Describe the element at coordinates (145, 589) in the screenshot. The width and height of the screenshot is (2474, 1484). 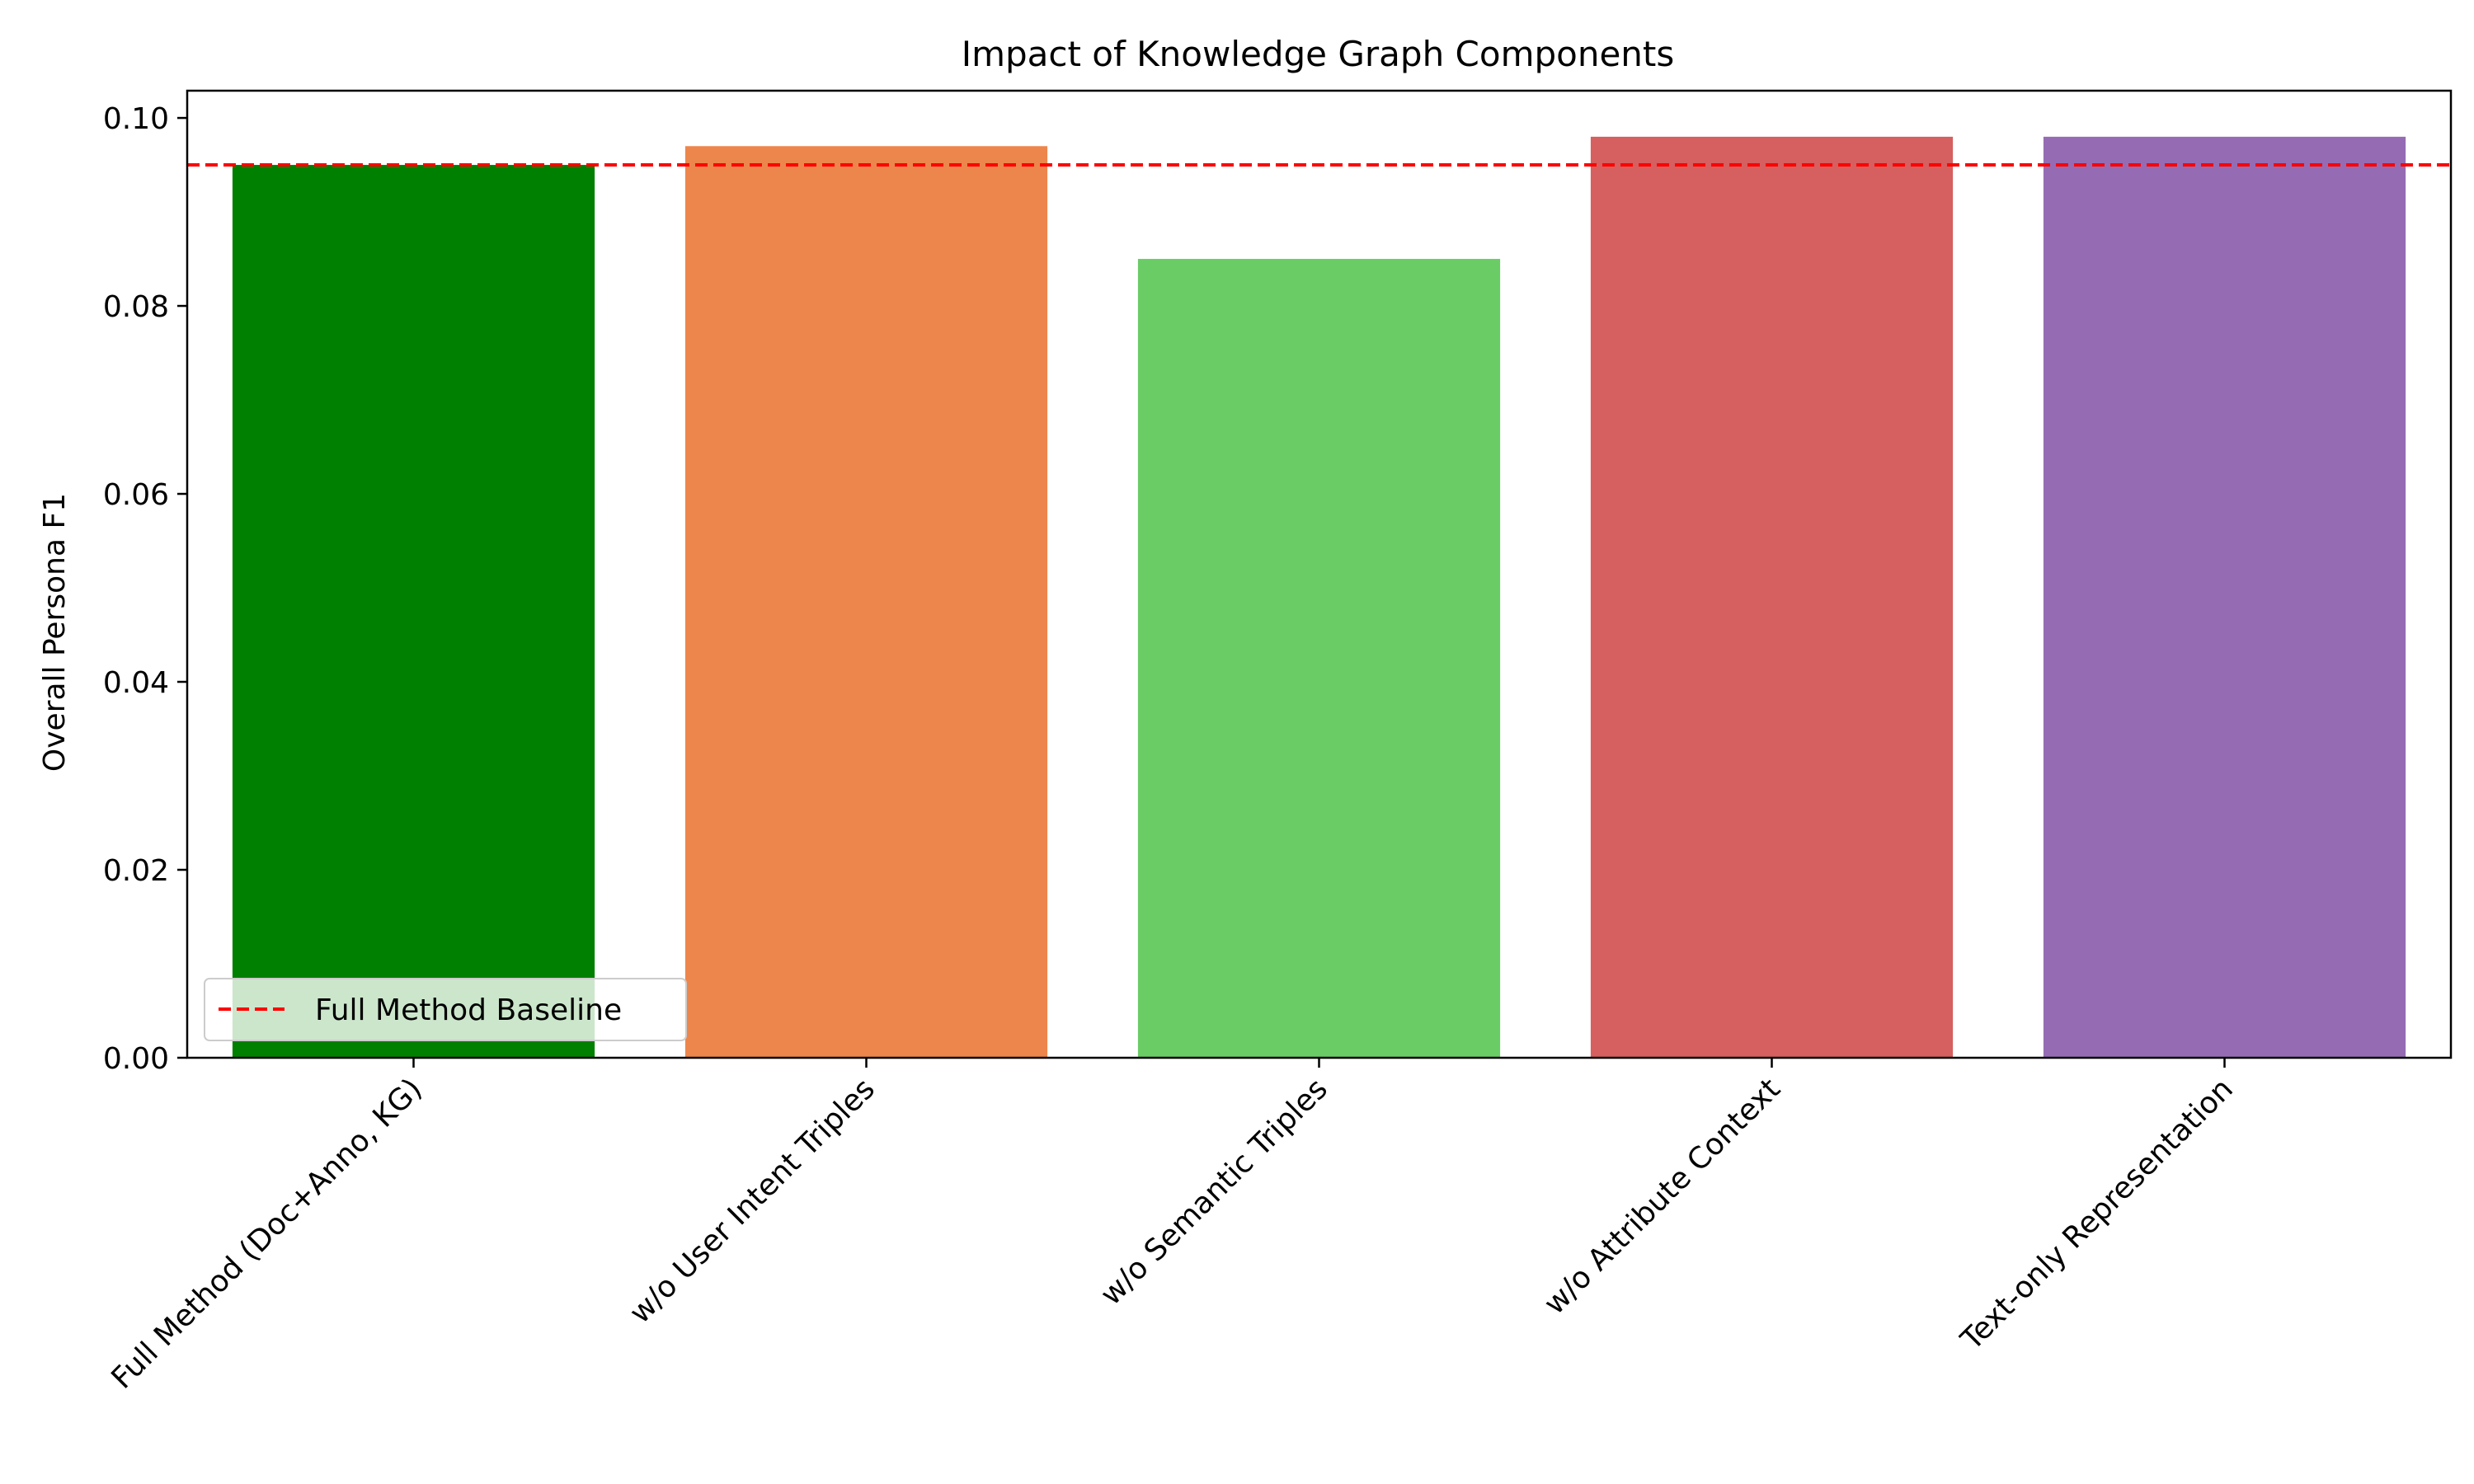
I see `y-axis: 0.00 0.02 0.04 0.06 0.08 0.10` at that location.